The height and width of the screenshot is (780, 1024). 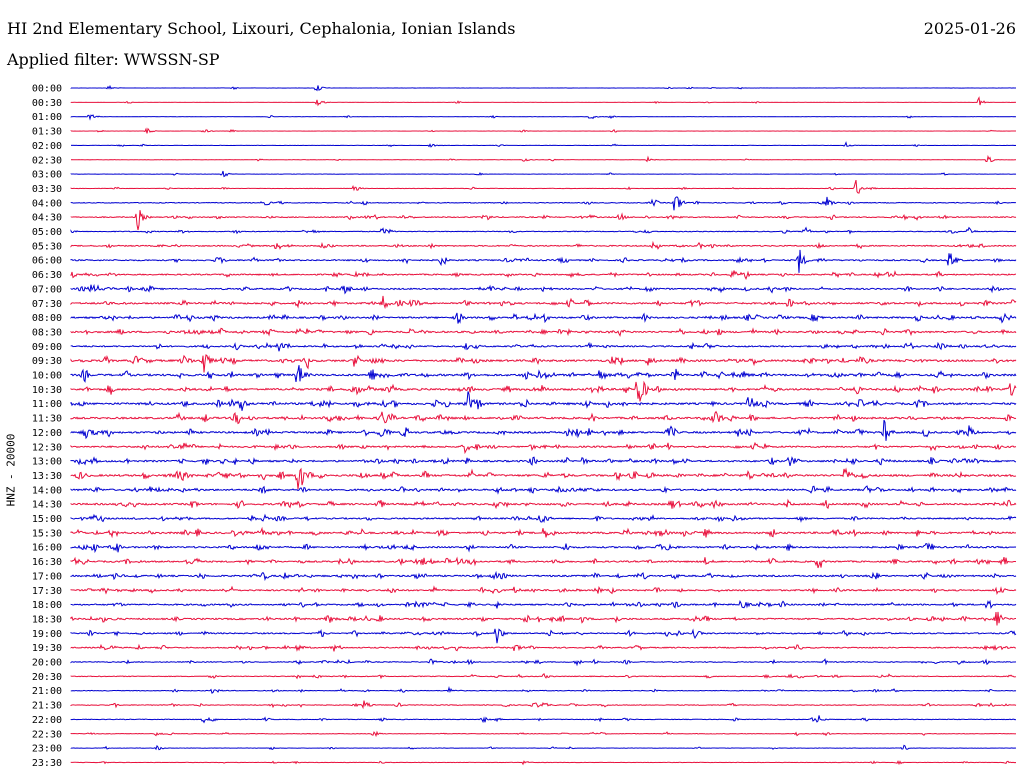 I want to click on filter-label: Applied filter: WWSSN-SP, so click(x=113, y=59).